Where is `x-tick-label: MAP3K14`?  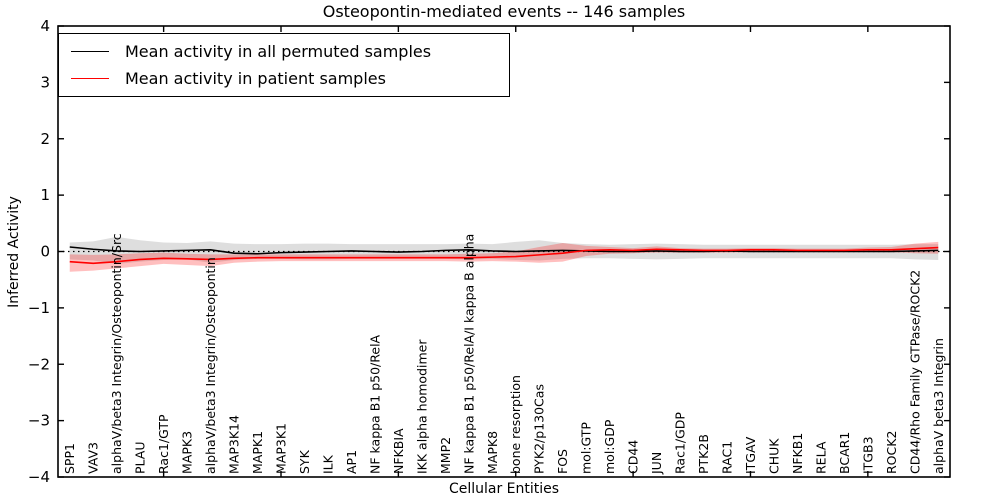
x-tick-label: MAP3K14 is located at coordinates (234, 444).